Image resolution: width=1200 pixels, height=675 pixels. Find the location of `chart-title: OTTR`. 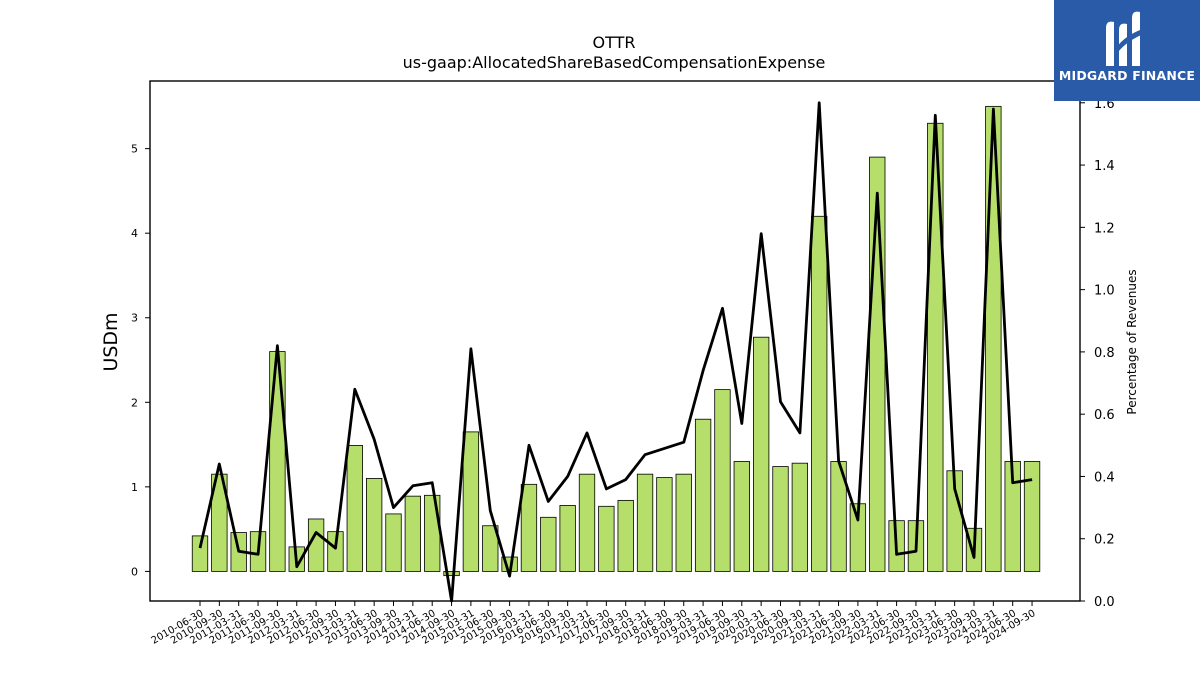

chart-title: OTTR is located at coordinates (614, 42).